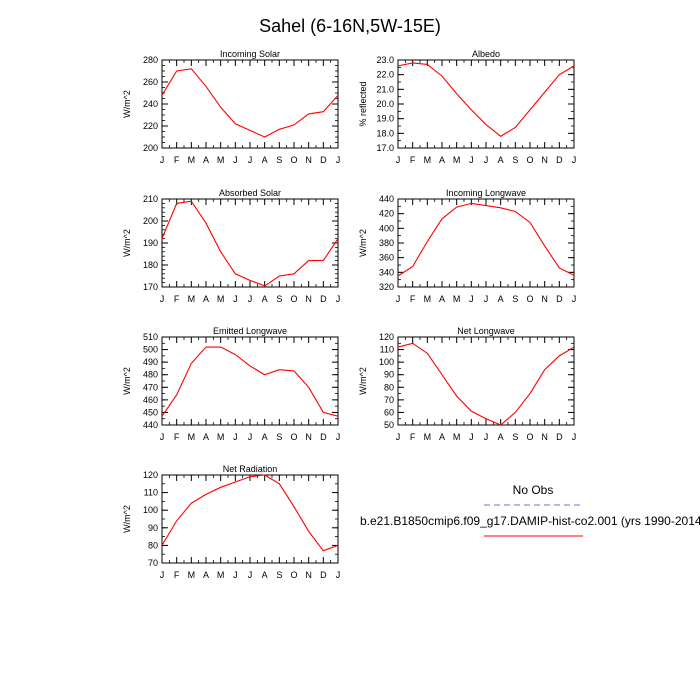 The height and width of the screenshot is (700, 700). What do you see at coordinates (150, 104) in the screenshot?
I see `y-tick-label: 240` at bounding box center [150, 104].